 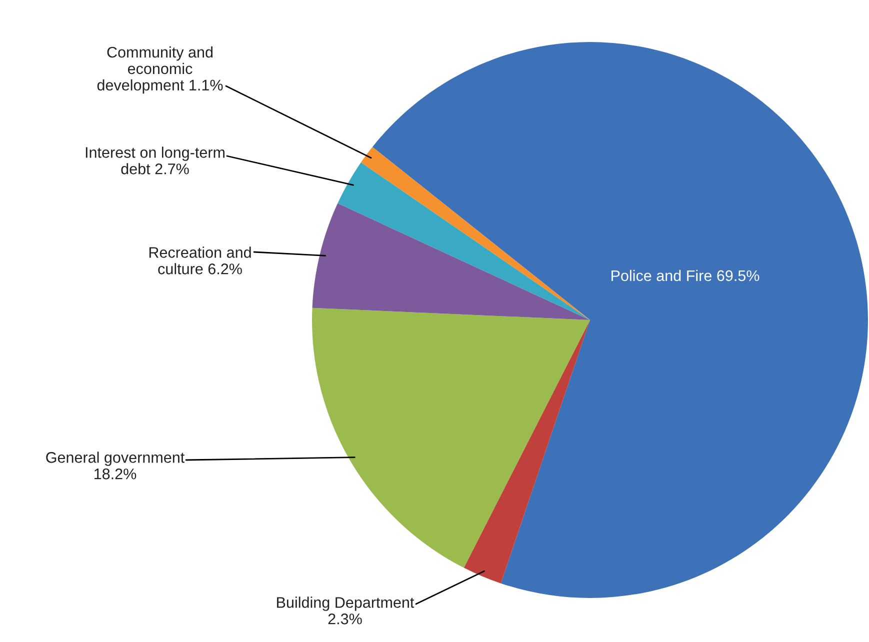 I want to click on slice-label: Police and Fire 69.5%, so click(x=686, y=276).